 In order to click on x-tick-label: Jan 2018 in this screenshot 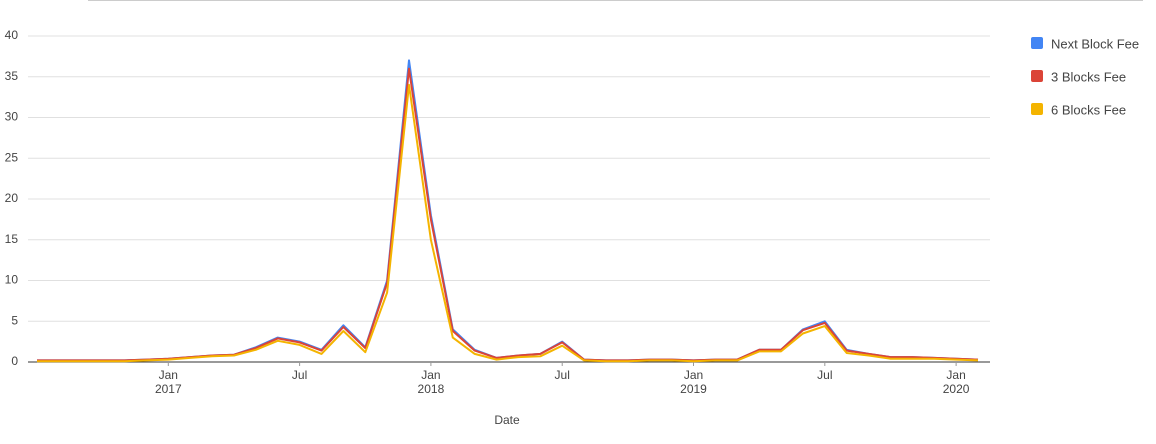, I will do `click(431, 382)`.